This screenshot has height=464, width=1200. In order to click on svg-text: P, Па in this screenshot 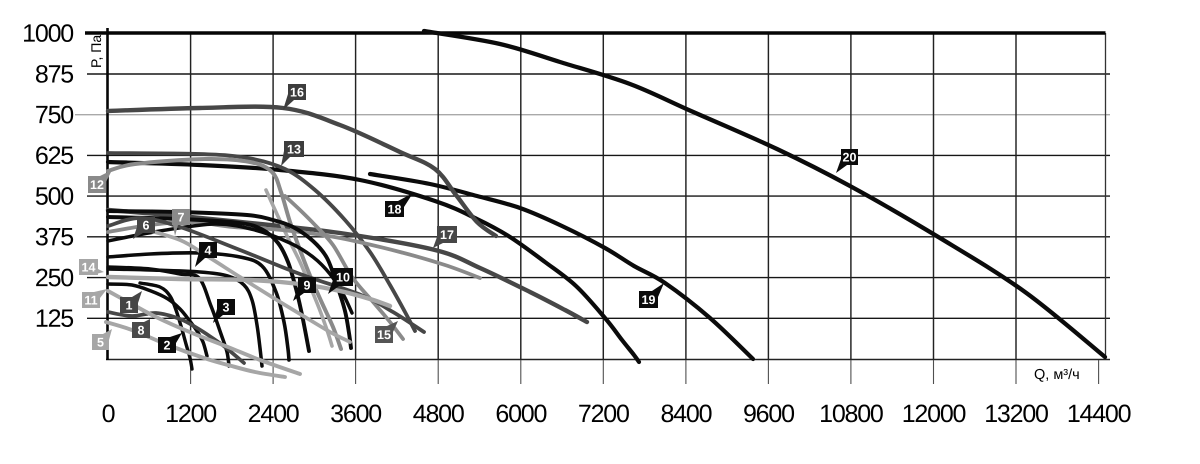, I will do `click(96, 51)`.